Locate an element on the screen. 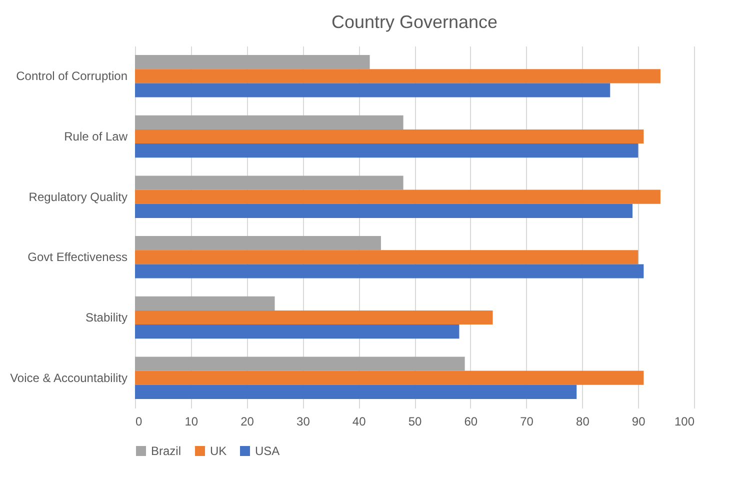 This screenshot has width=743, height=504. legend-label: USA is located at coordinates (267, 451).